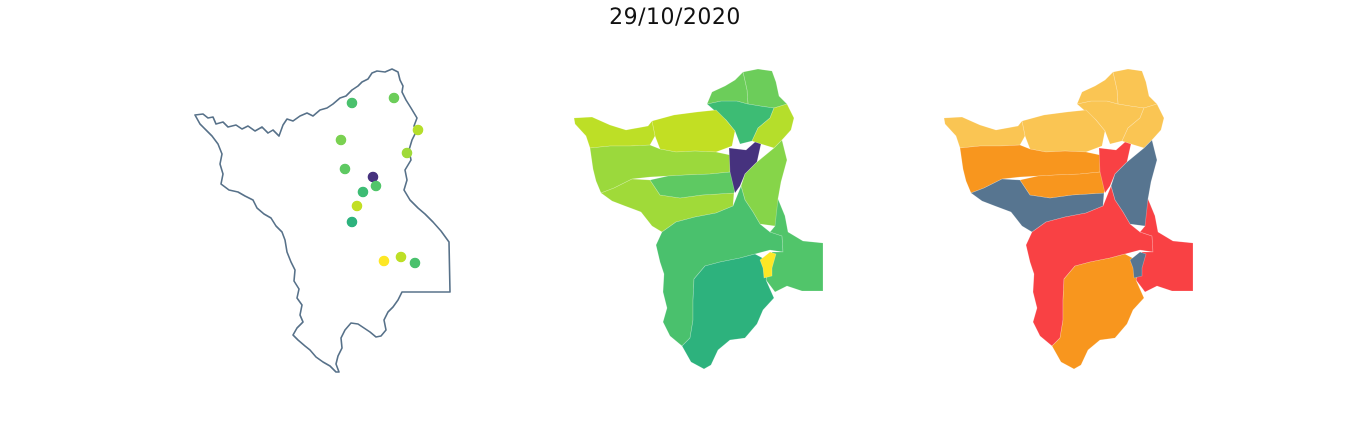  I want to click on viridis-region-map-panel, so click(698, 219).